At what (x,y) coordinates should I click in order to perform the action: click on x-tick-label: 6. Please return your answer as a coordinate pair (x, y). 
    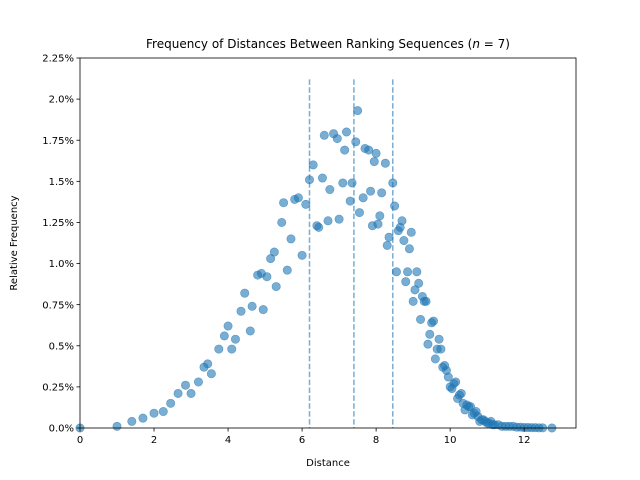
    Looking at the image, I should click on (302, 440).